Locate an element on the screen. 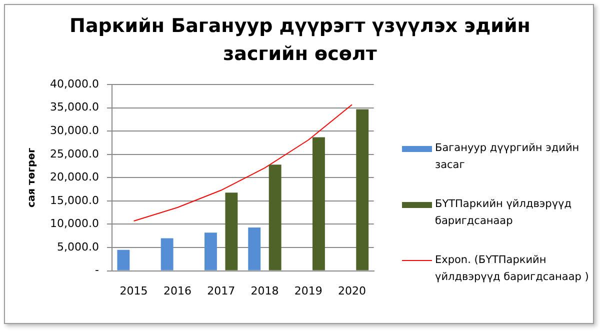 This screenshot has width=600, height=332. y-tick-label: 20,000.0 is located at coordinates (74, 177).